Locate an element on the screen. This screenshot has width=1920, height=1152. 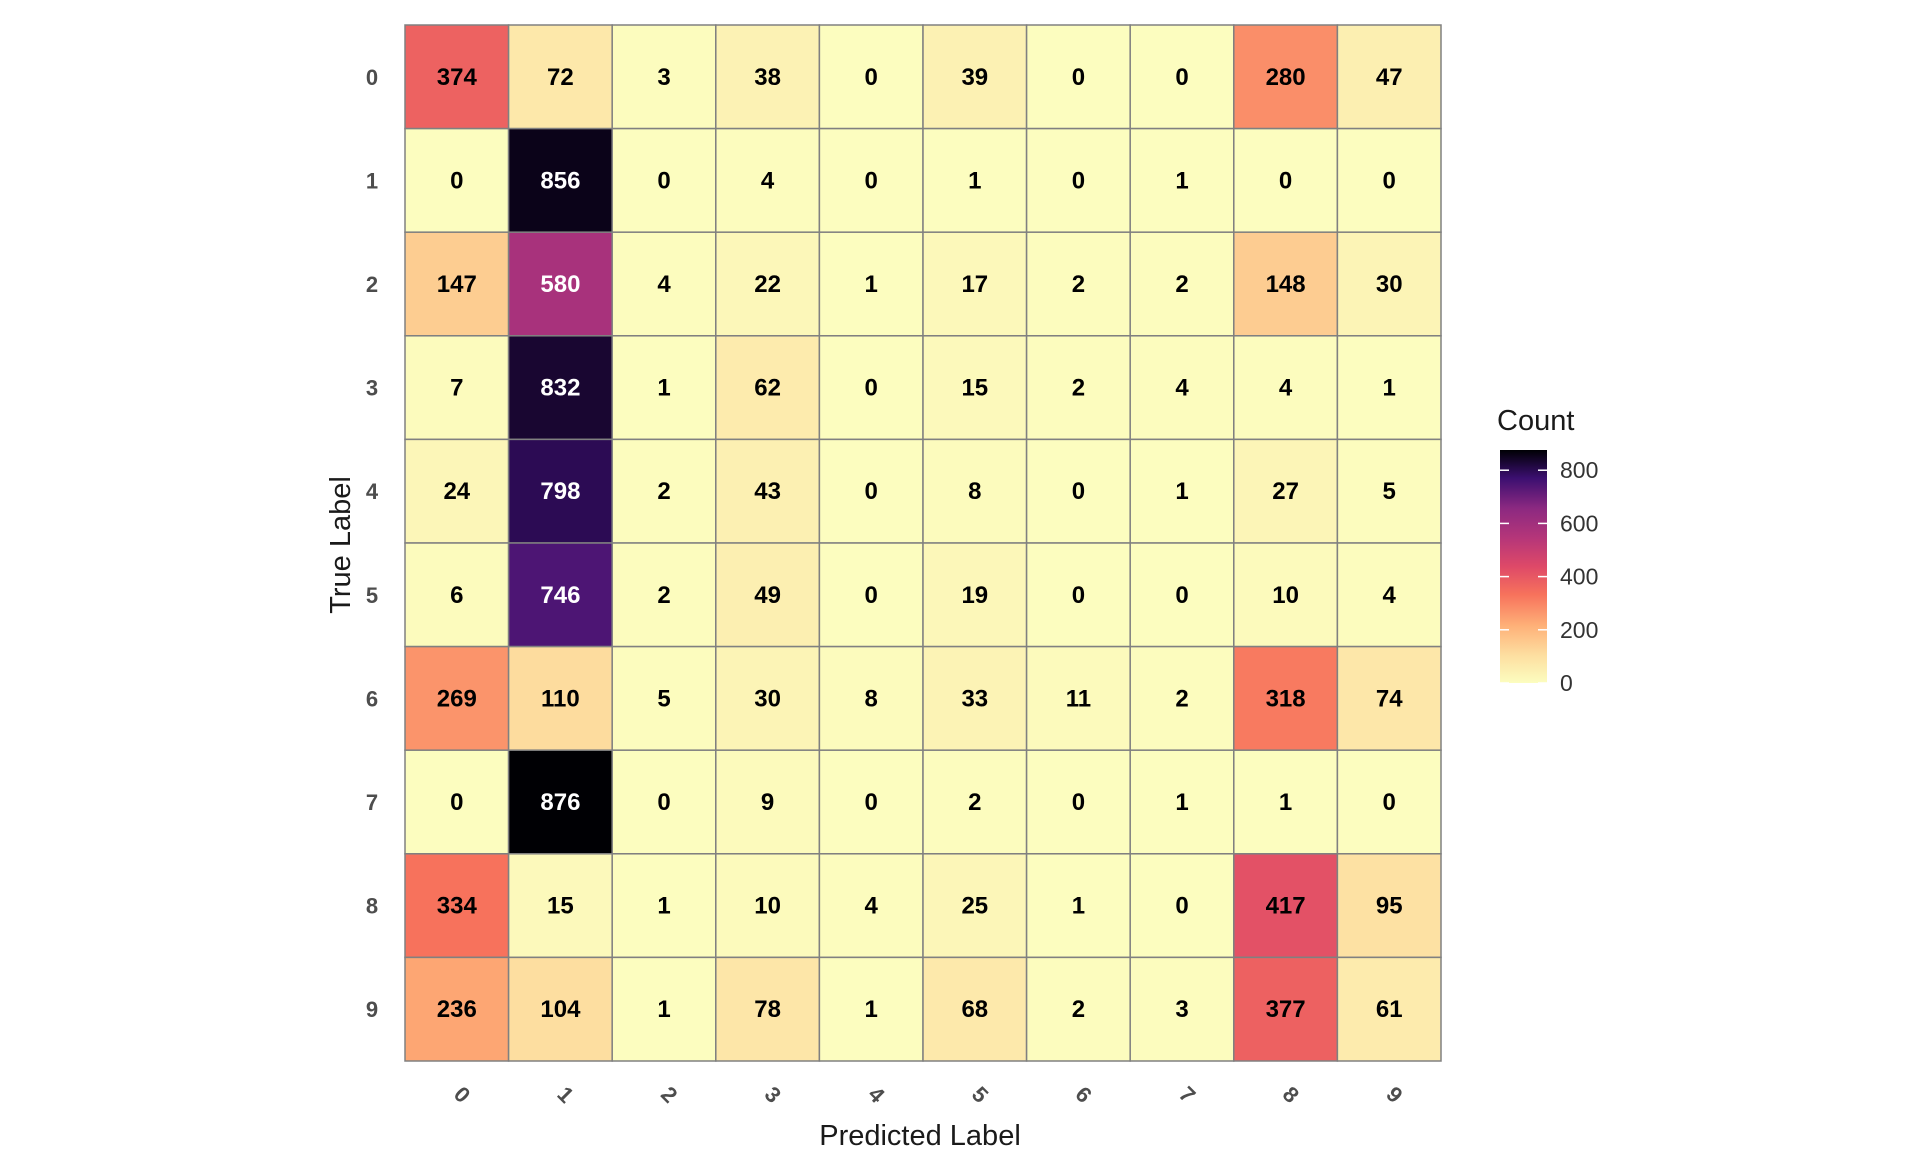
heatmap-cell-label: 236 is located at coordinates (457, 1009).